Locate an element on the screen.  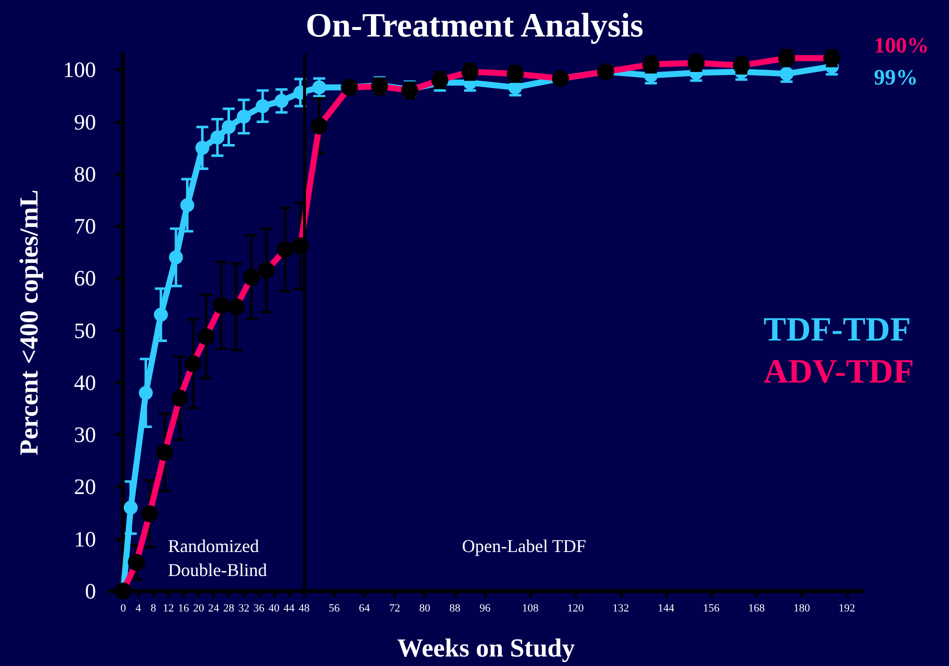
x-tick-label: 180 is located at coordinates (801, 608).